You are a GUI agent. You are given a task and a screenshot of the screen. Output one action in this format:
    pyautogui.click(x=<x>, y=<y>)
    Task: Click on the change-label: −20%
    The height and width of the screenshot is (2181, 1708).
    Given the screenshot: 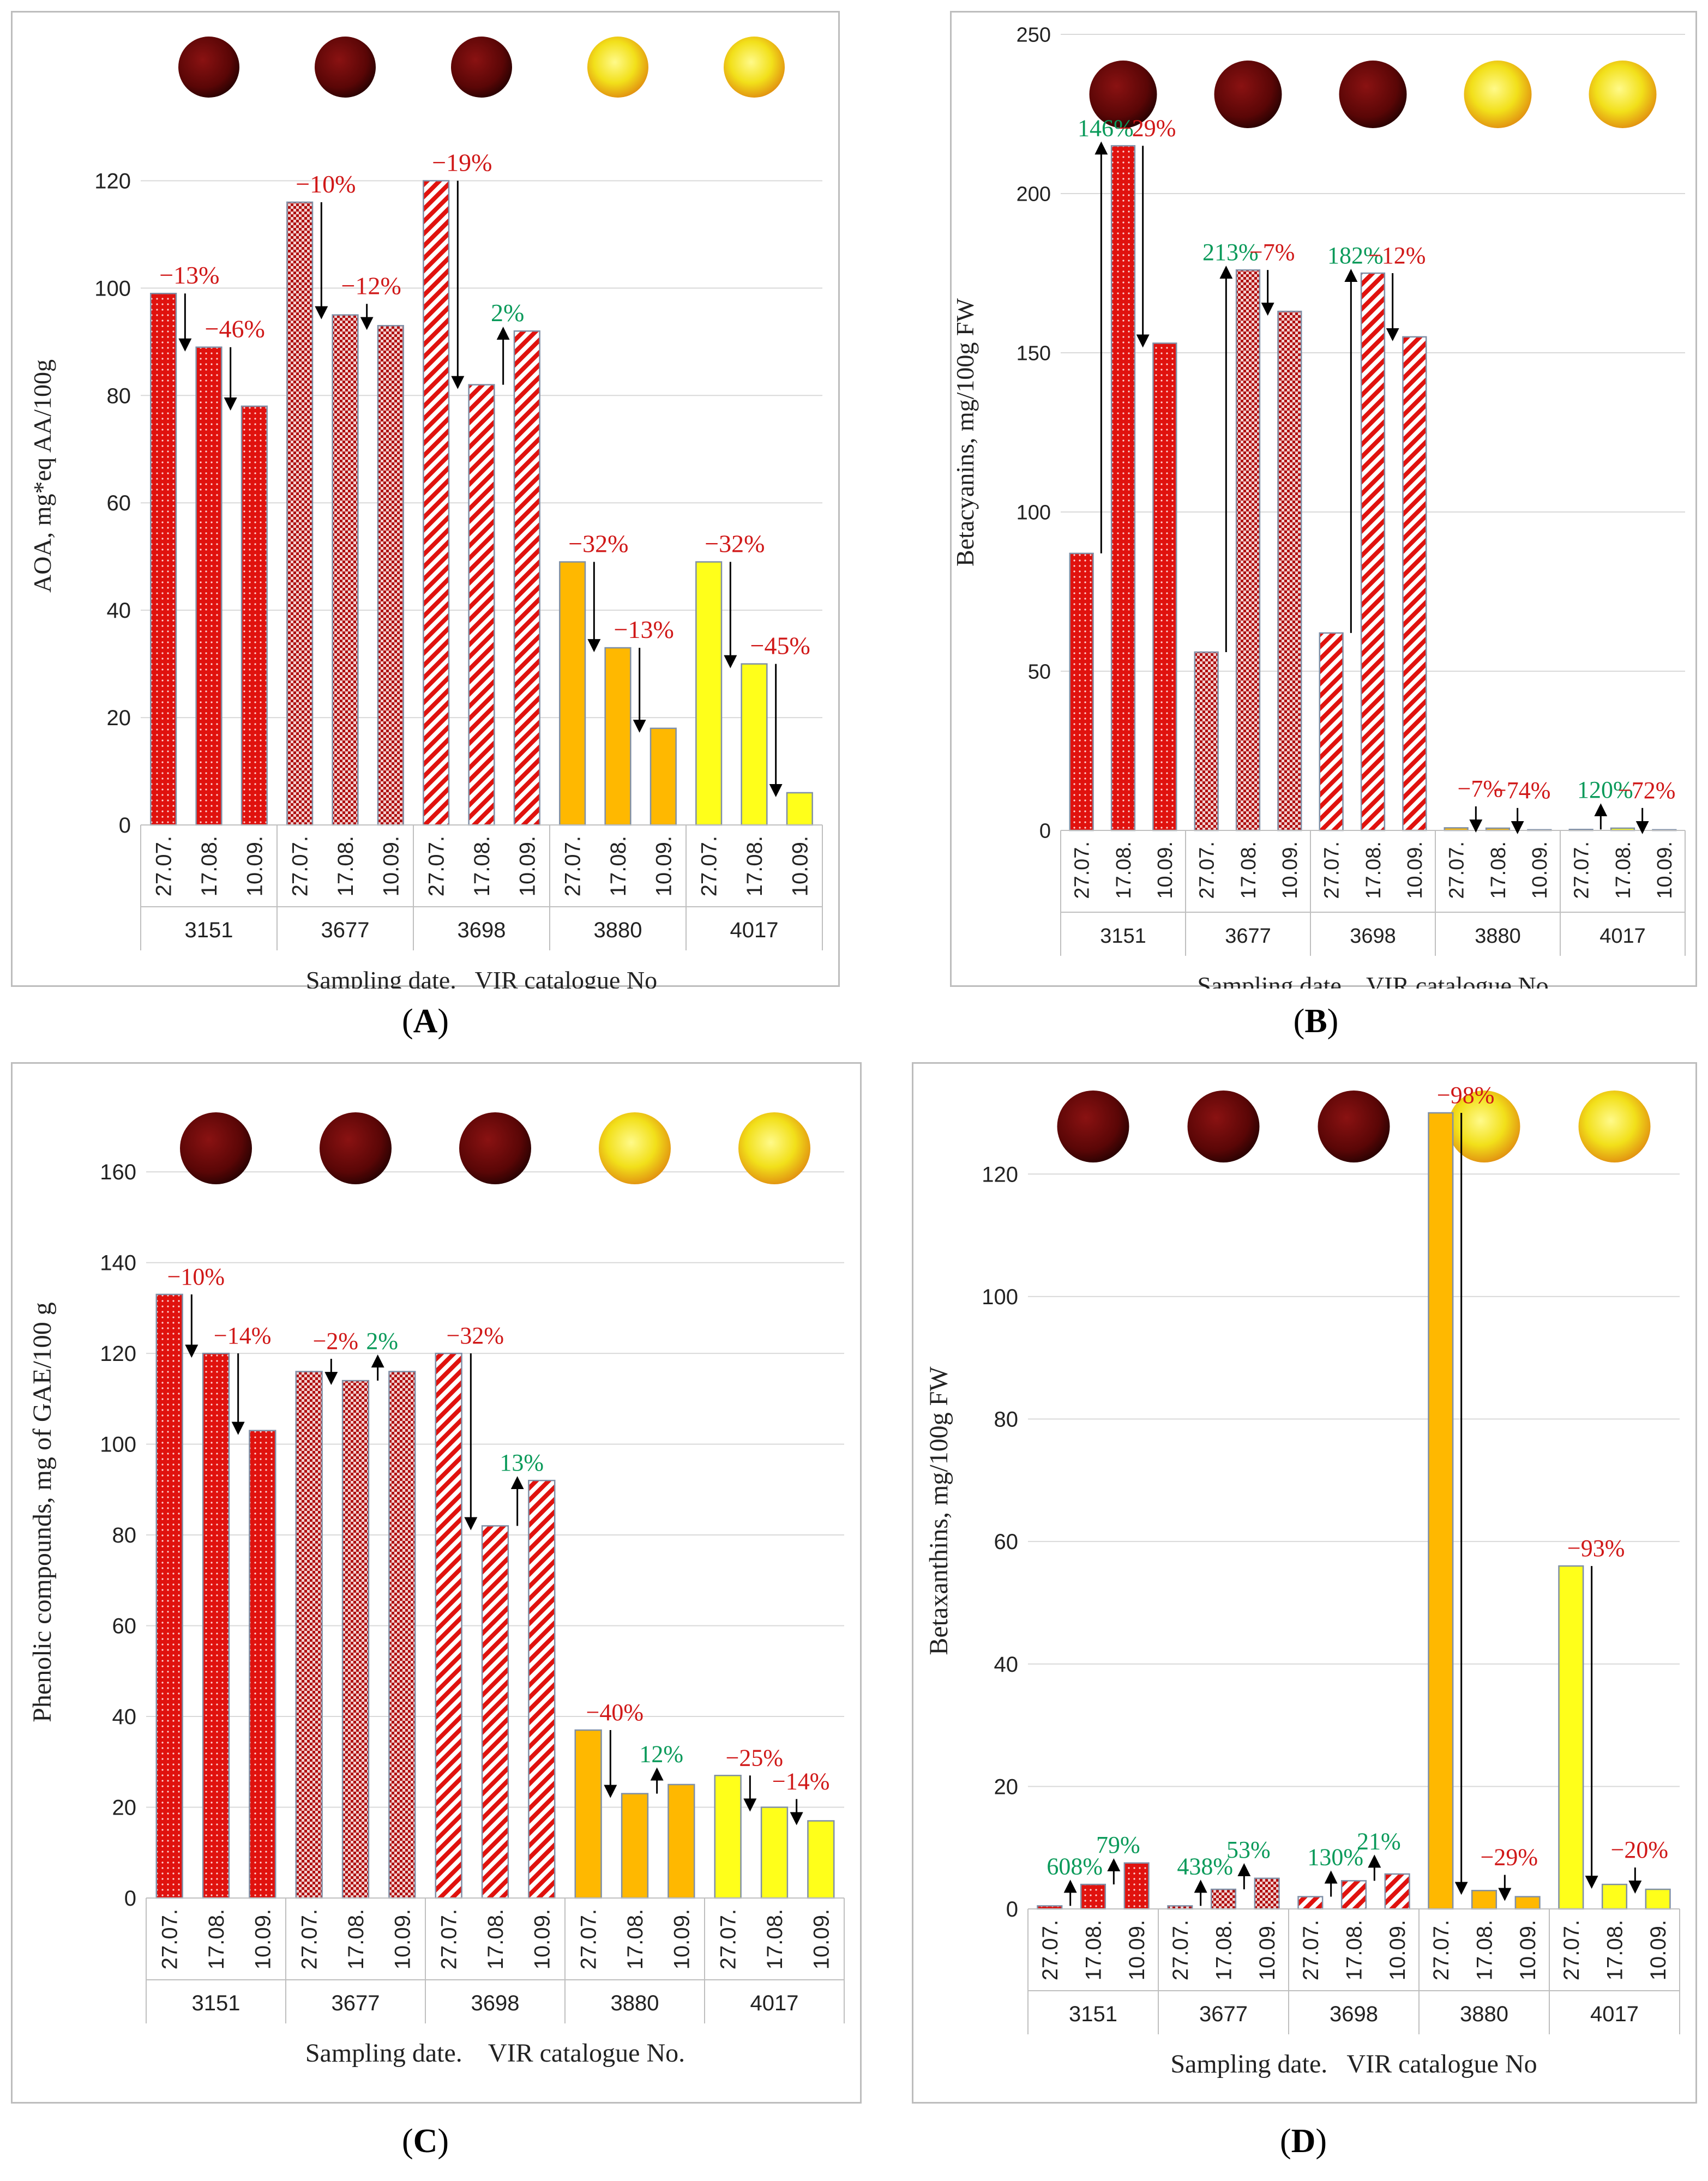 What is the action you would take?
    pyautogui.click(x=1639, y=1849)
    